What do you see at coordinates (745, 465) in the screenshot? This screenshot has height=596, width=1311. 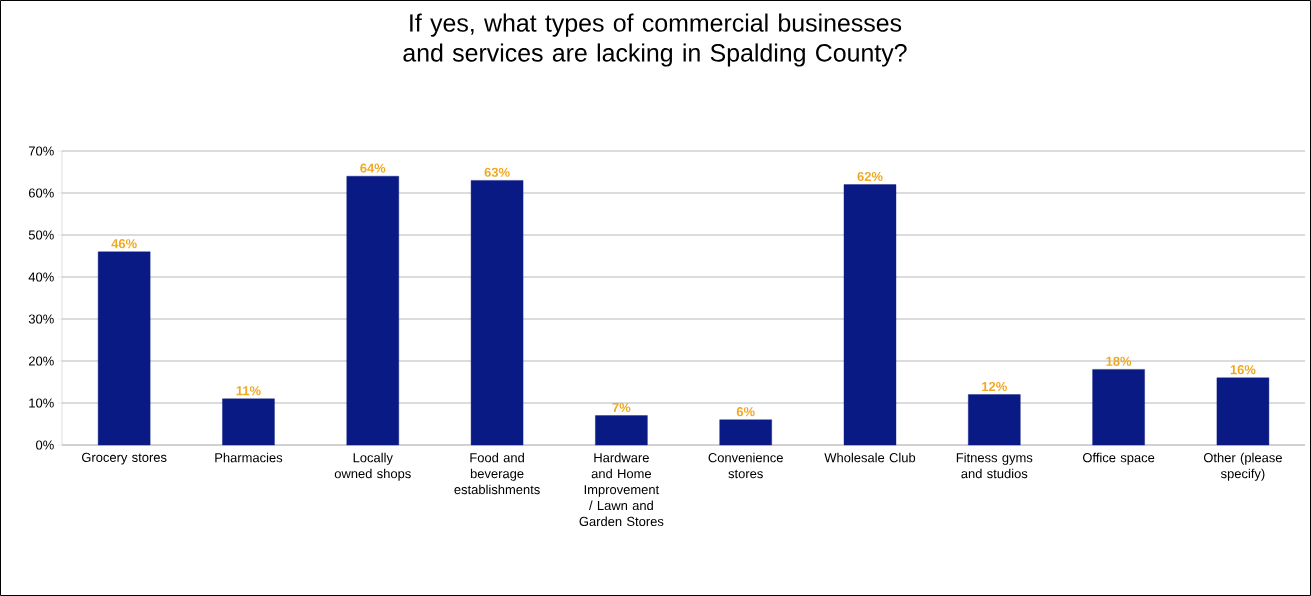 I see `x-tick-label: Convenience stores` at bounding box center [745, 465].